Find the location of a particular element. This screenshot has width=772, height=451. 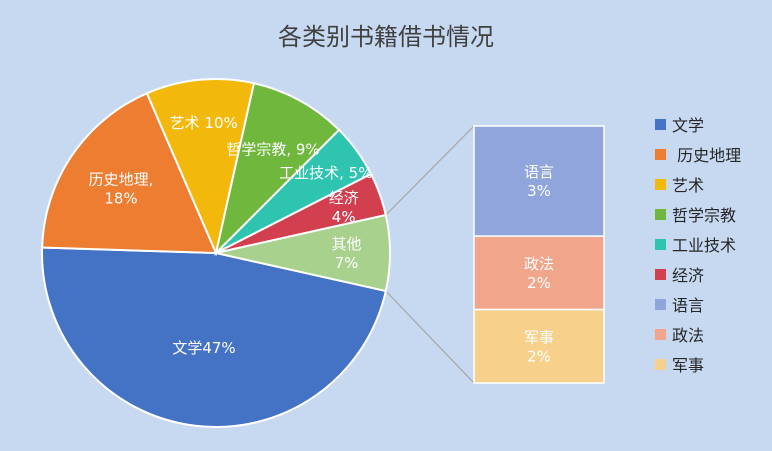

pie-slice-其他 is located at coordinates (303, 253).